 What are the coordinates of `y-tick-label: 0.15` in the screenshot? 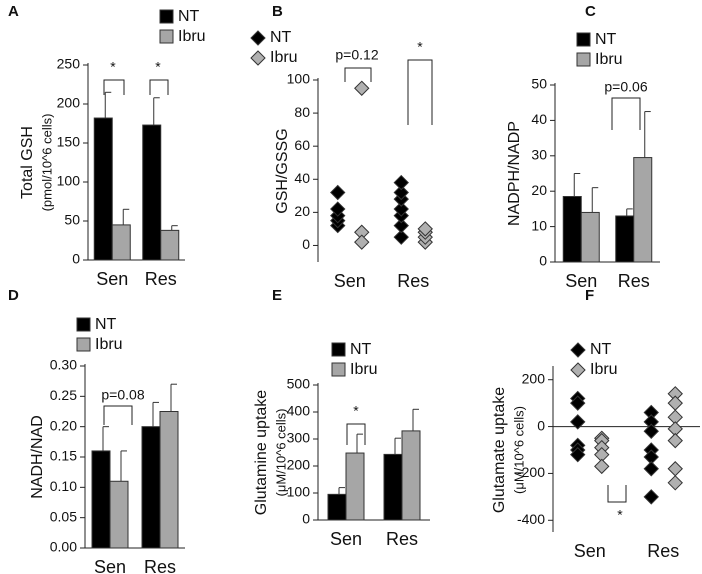 It's located at (63, 456).